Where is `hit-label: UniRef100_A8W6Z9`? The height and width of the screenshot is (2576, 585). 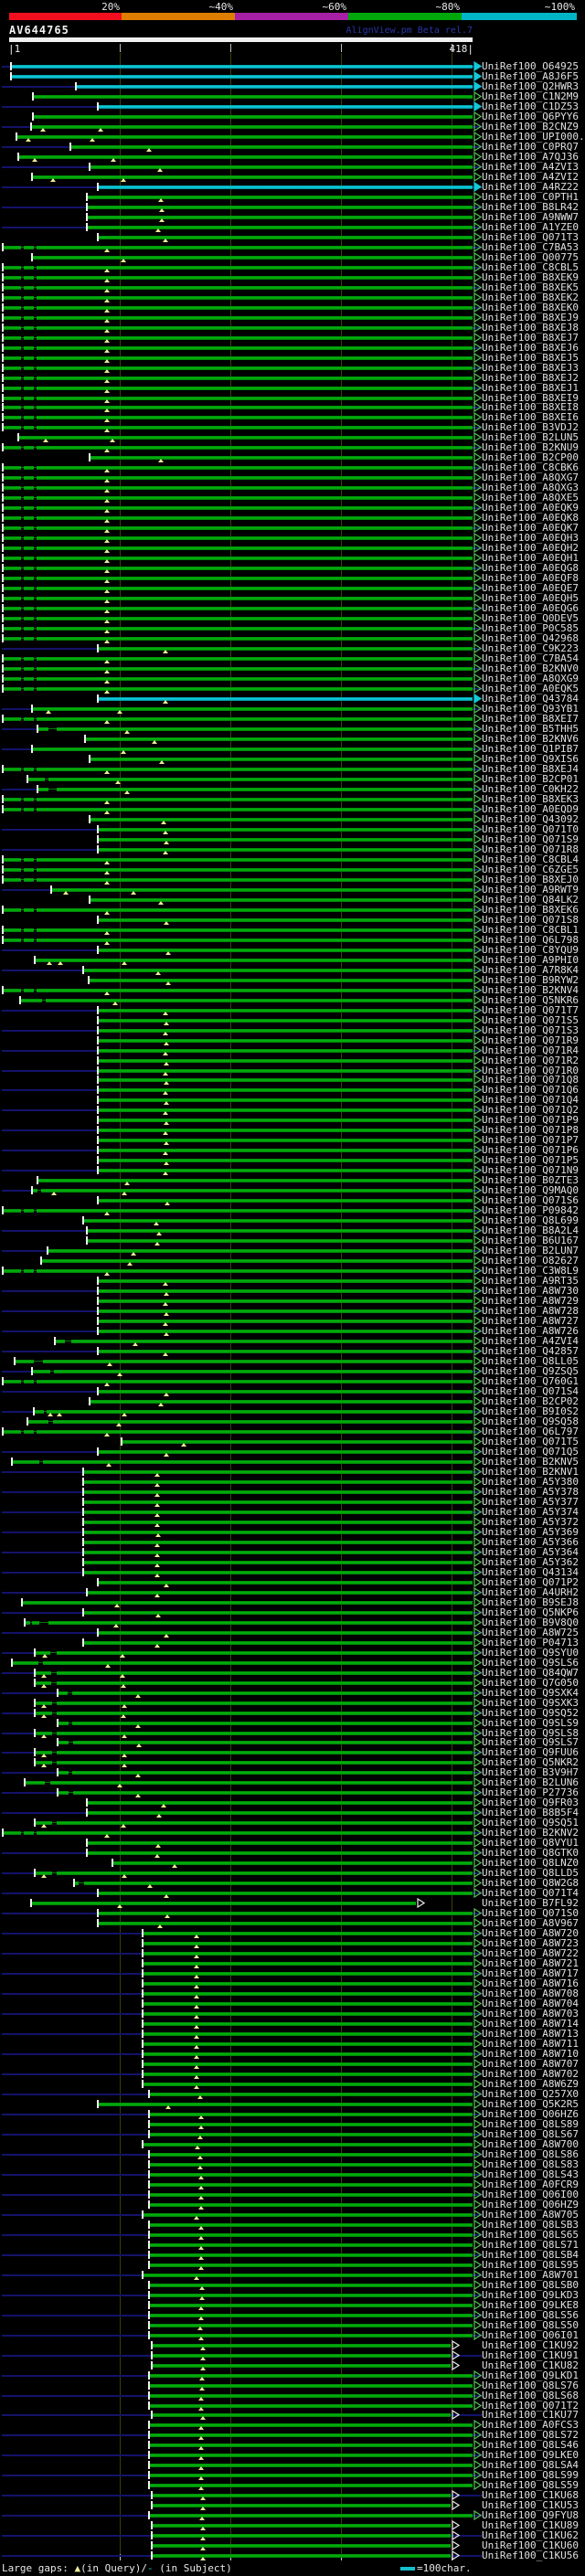 hit-label: UniRef100_A8W6Z9 is located at coordinates (531, 2084).